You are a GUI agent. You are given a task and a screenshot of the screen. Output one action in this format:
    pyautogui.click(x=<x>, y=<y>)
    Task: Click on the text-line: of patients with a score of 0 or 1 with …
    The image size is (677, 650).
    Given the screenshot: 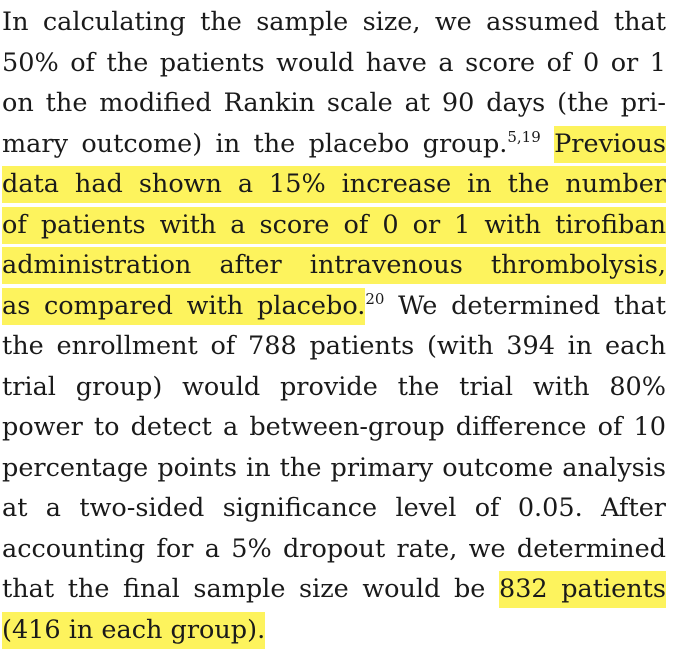 What is the action you would take?
    pyautogui.click(x=334, y=225)
    